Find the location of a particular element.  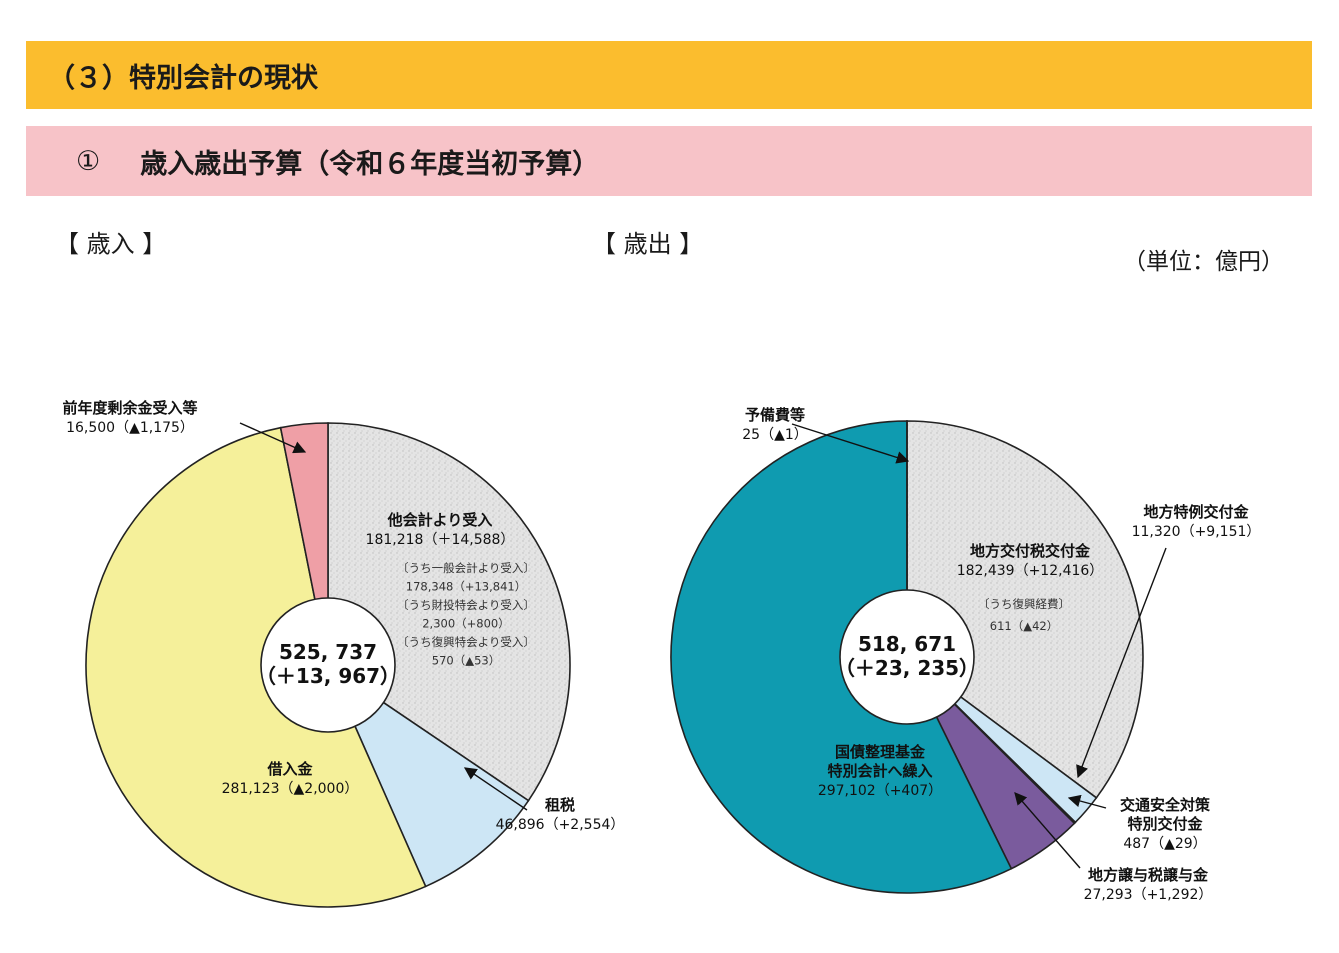

slice-label-kokusai: 特別会計へ繰入 is located at coordinates (879, 771).